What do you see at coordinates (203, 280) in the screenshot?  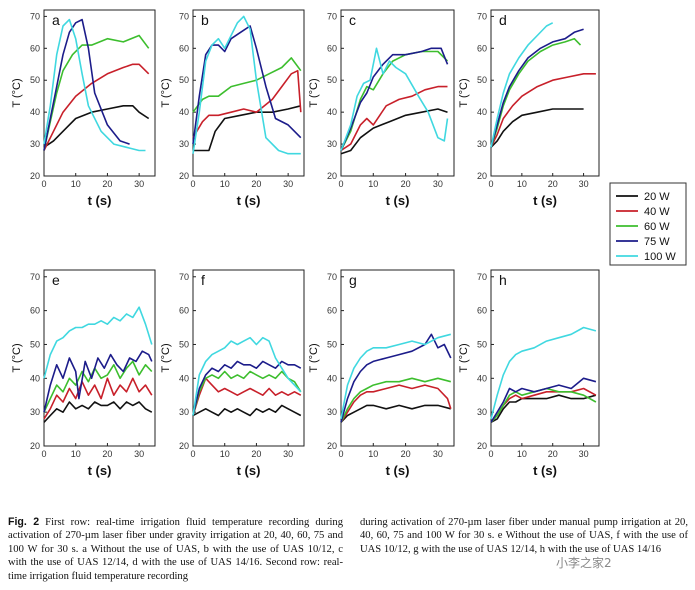 I see `panel-label: f` at bounding box center [203, 280].